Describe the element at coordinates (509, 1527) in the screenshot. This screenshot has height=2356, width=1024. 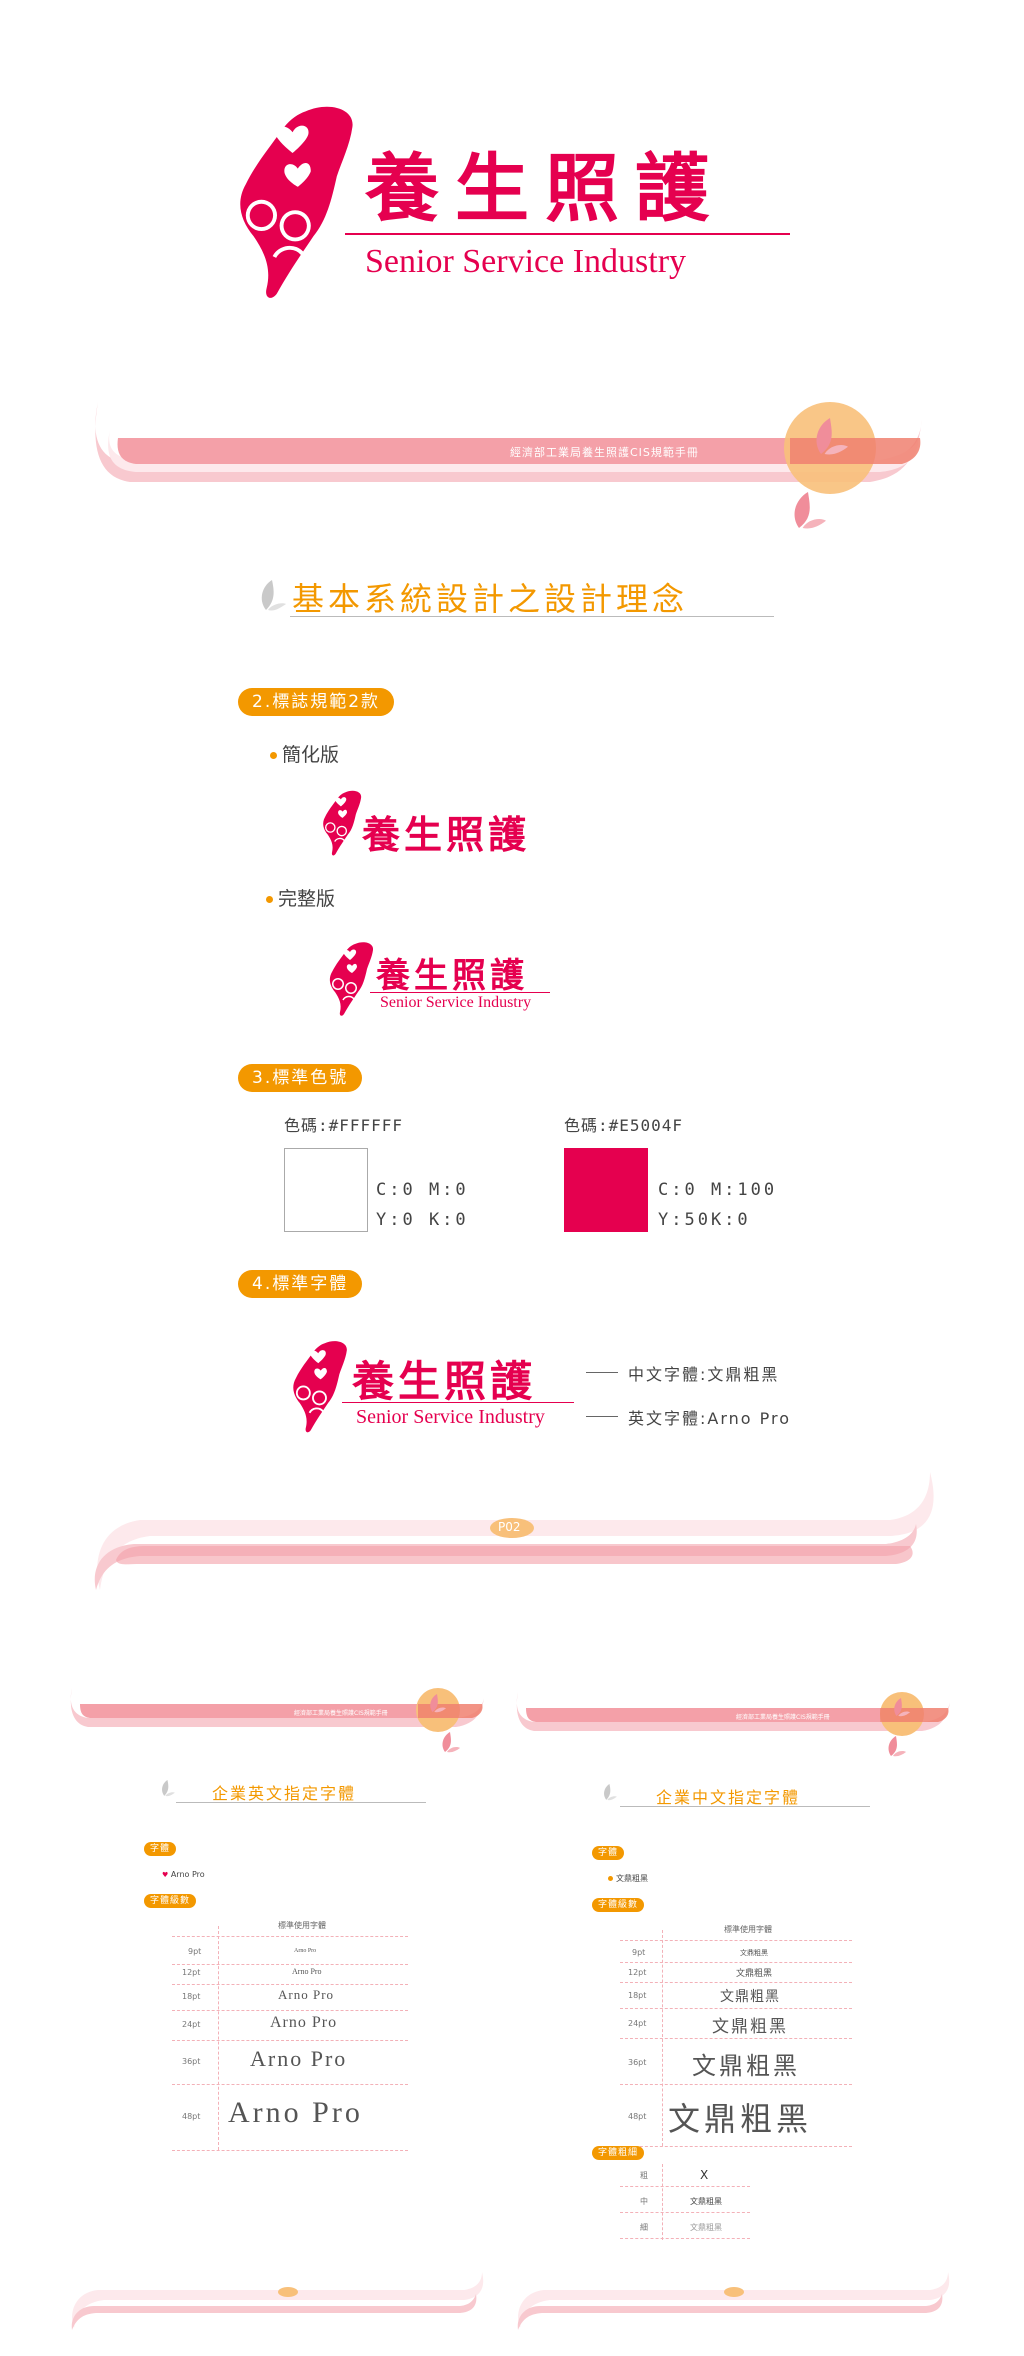
I see `page-number: P02` at that location.